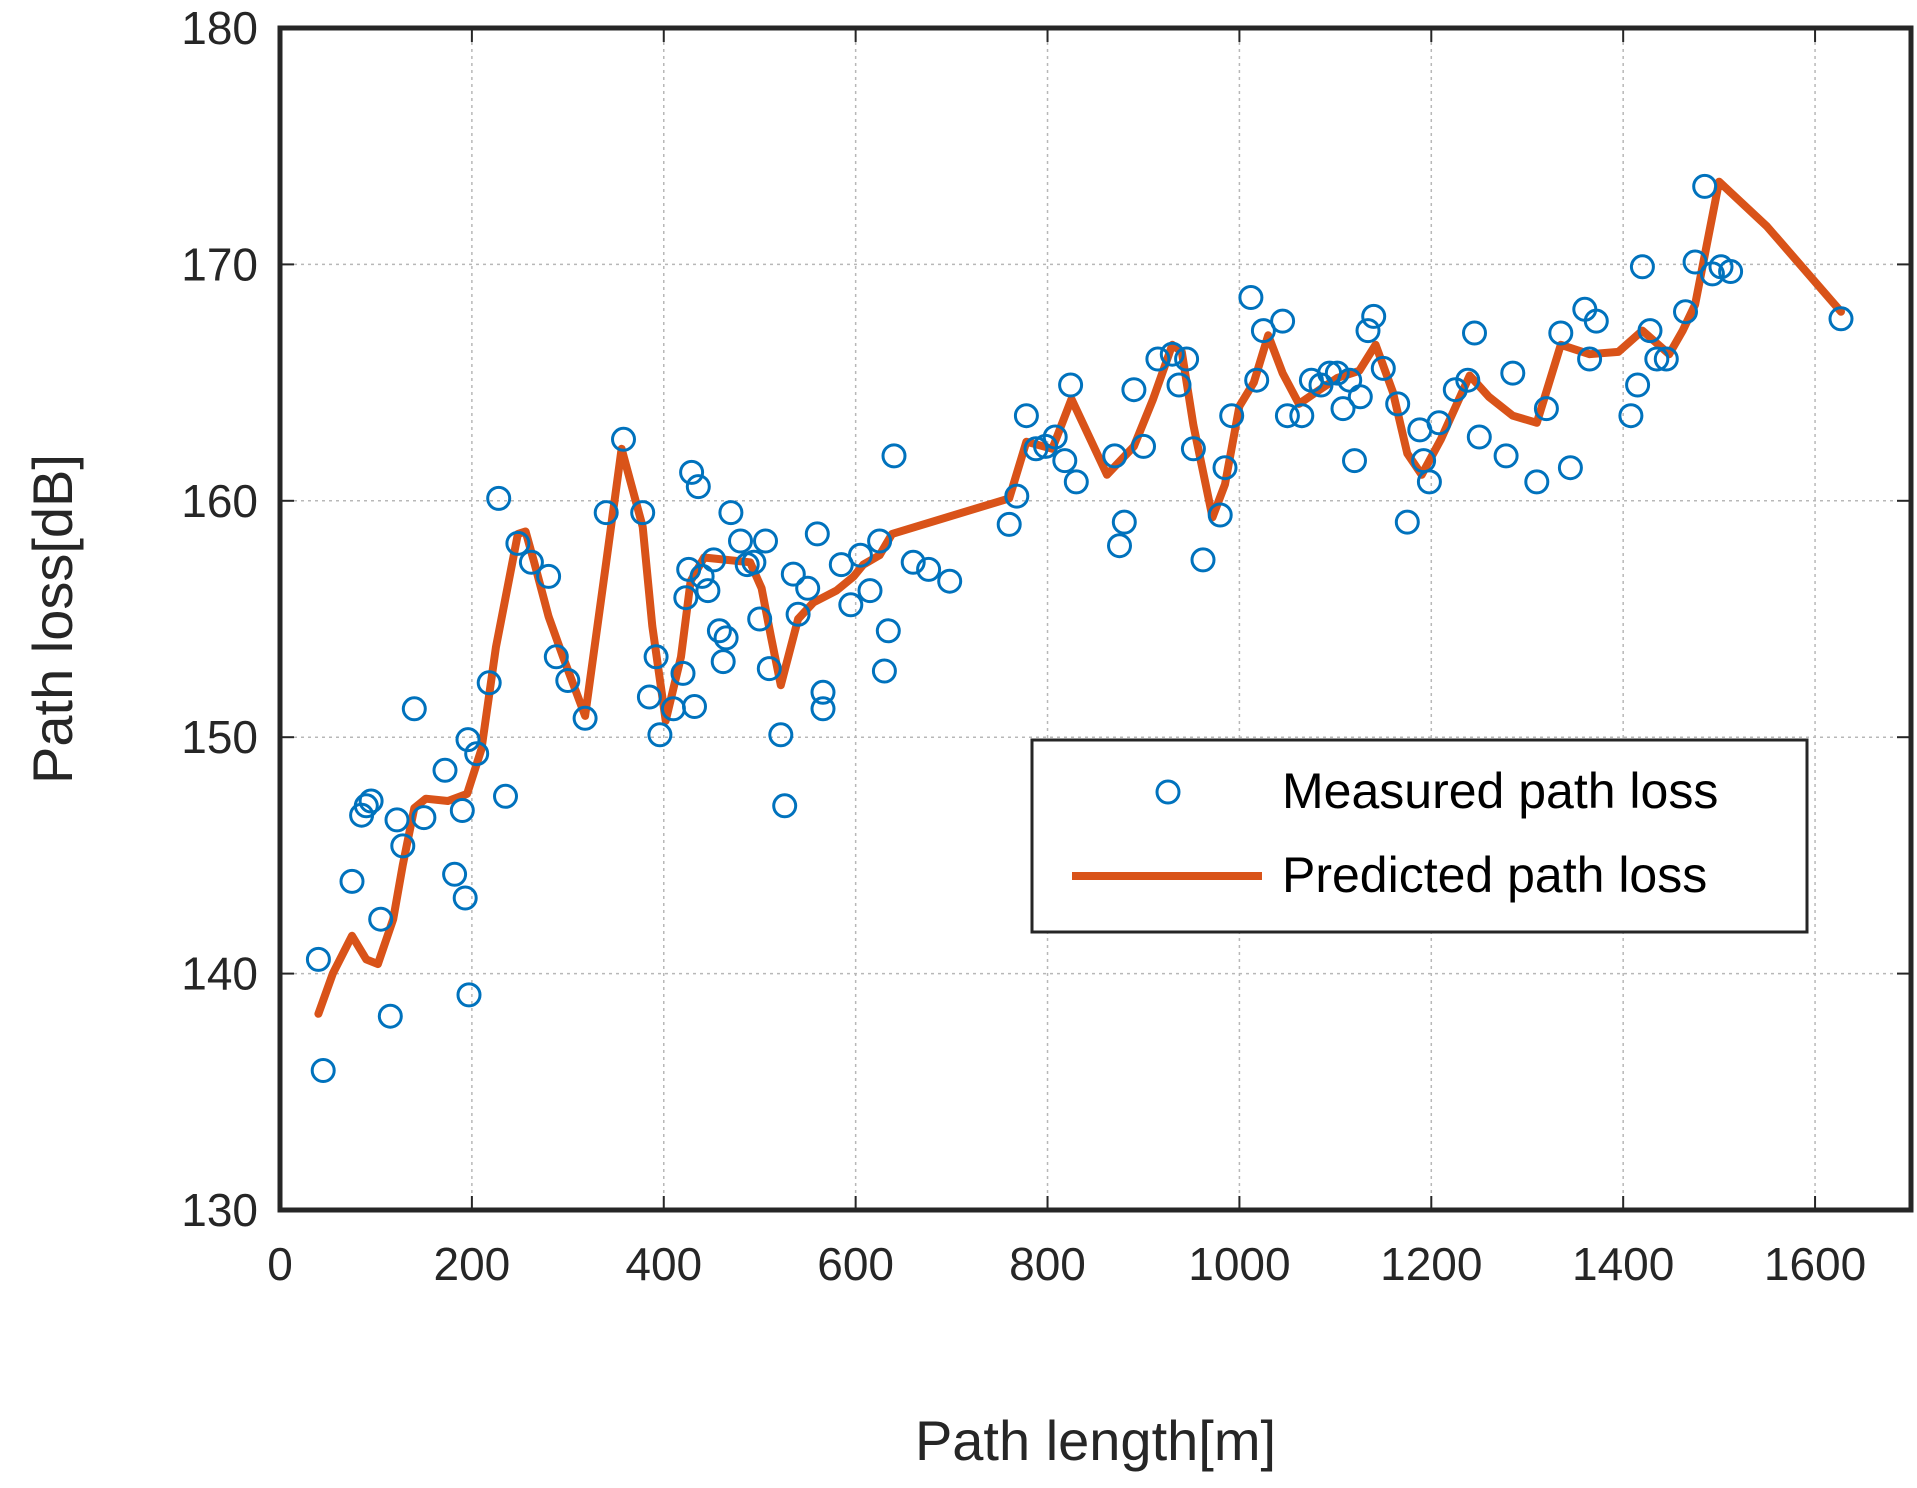 The width and height of the screenshot is (1917, 1488). I want to click on x-tick-labels: 0 200 400 600 800 1000 1200 1400 1600, so click(1066, 1264).